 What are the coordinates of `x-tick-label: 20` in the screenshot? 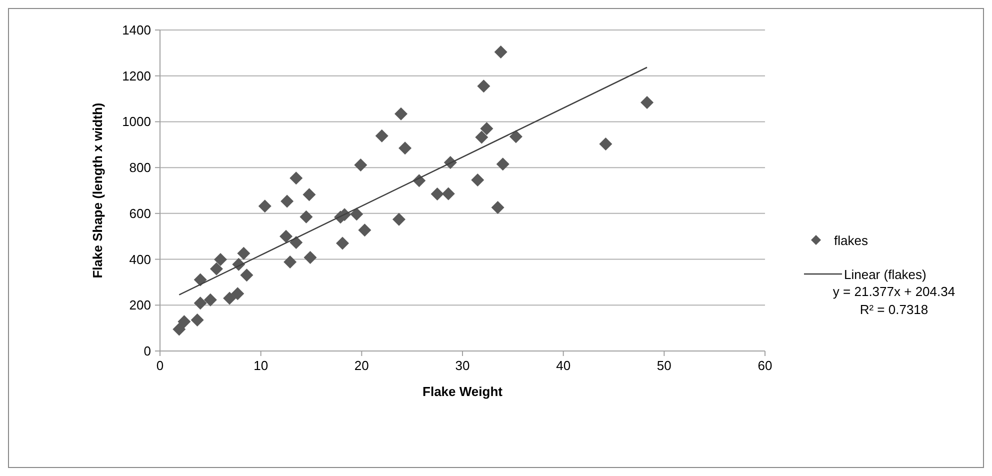 It's located at (361, 365).